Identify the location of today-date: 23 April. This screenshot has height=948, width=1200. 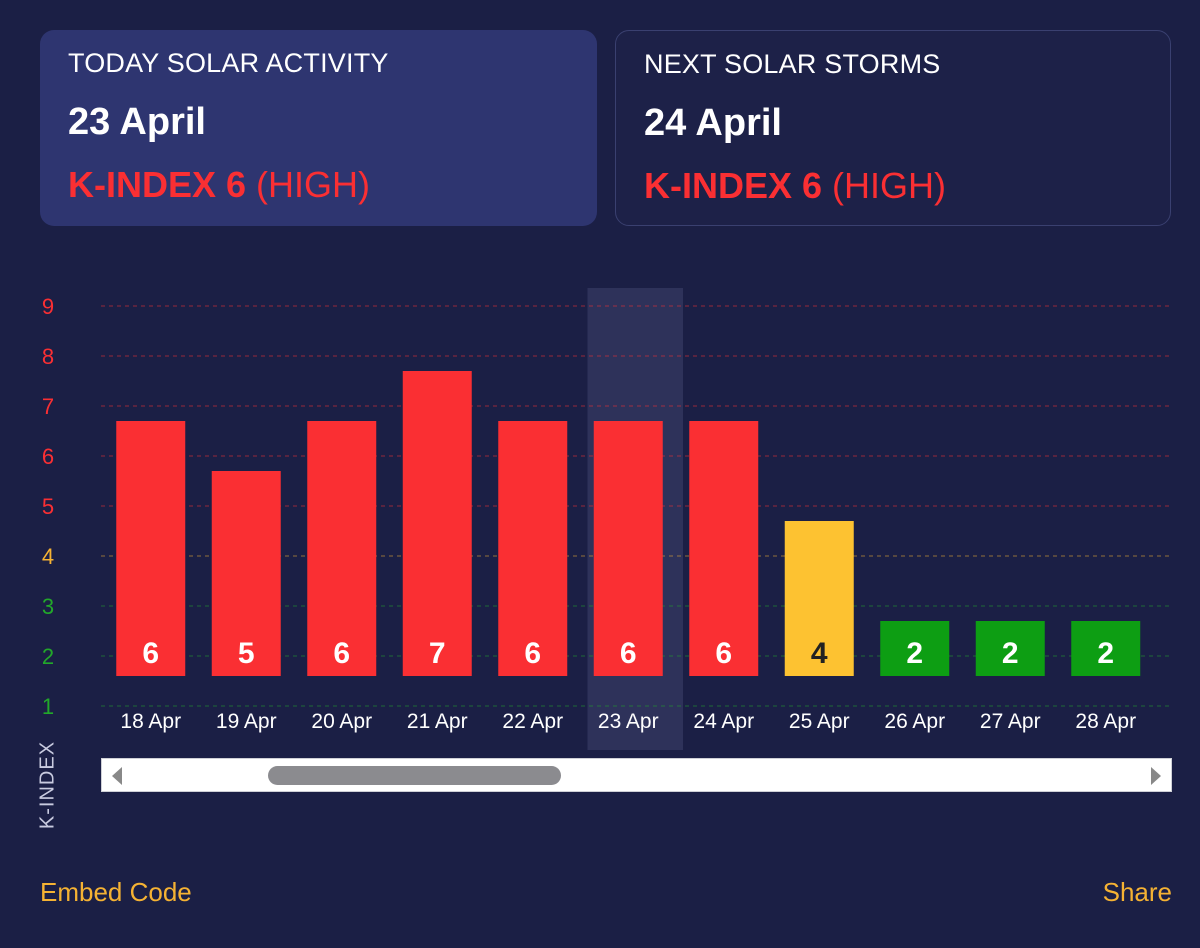
(137, 122).